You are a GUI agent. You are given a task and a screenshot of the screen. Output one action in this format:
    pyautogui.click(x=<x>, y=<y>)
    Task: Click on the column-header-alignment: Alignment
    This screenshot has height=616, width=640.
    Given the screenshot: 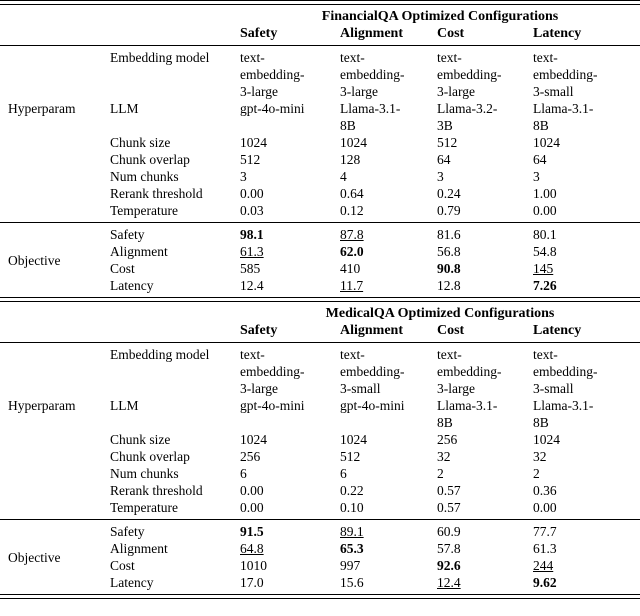 What is the action you would take?
    pyautogui.click(x=371, y=33)
    